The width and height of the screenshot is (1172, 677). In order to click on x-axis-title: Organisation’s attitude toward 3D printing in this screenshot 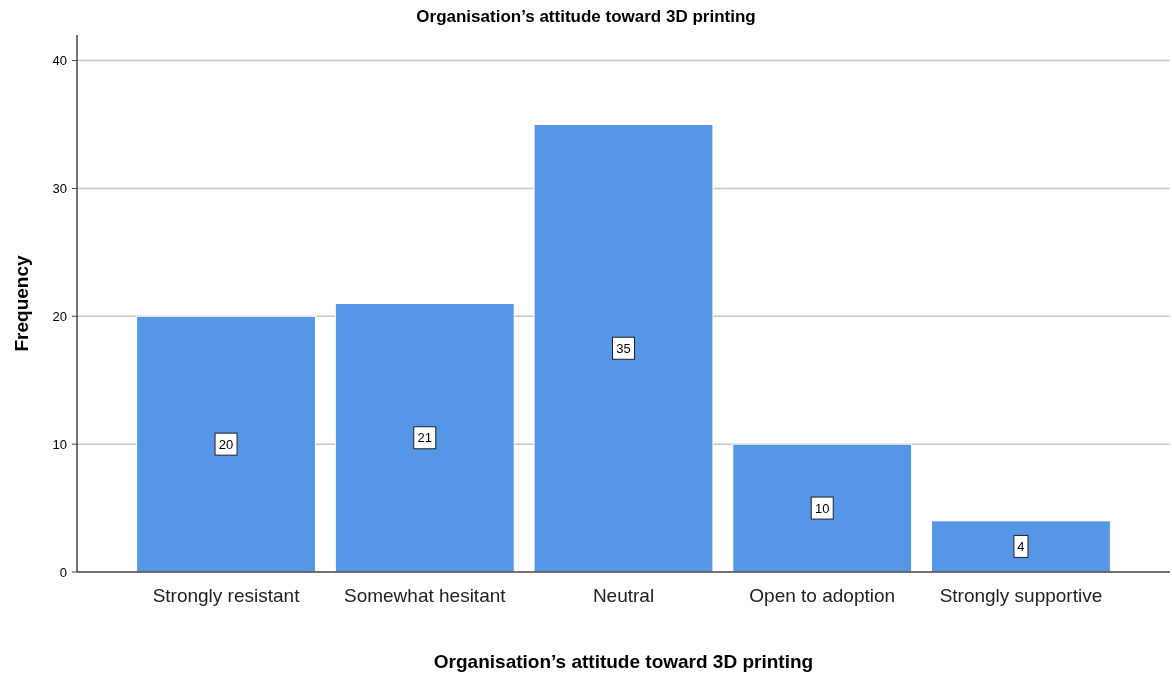, I will do `click(623, 661)`.